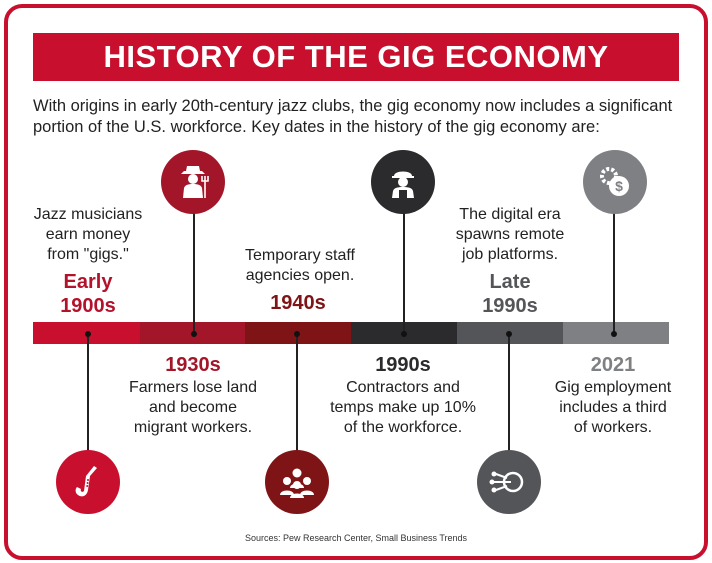 The image size is (712, 563). Describe the element at coordinates (297, 394) in the screenshot. I see `connector-1940s` at that location.